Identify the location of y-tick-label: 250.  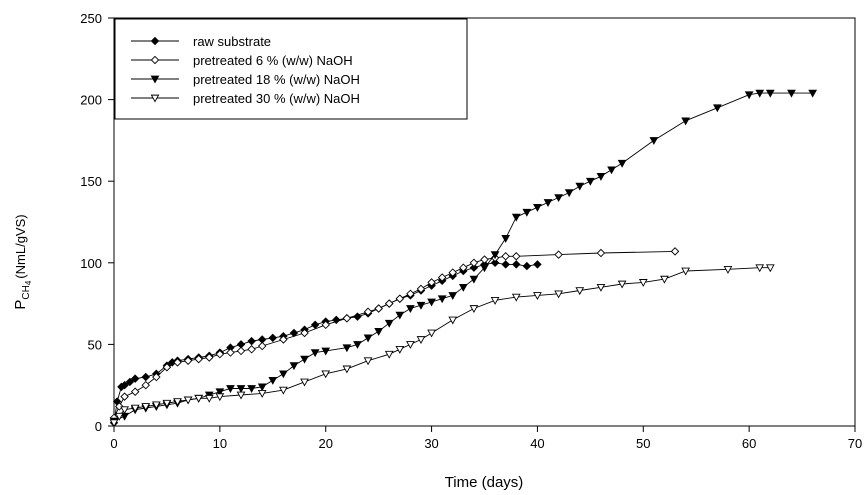
(91, 18).